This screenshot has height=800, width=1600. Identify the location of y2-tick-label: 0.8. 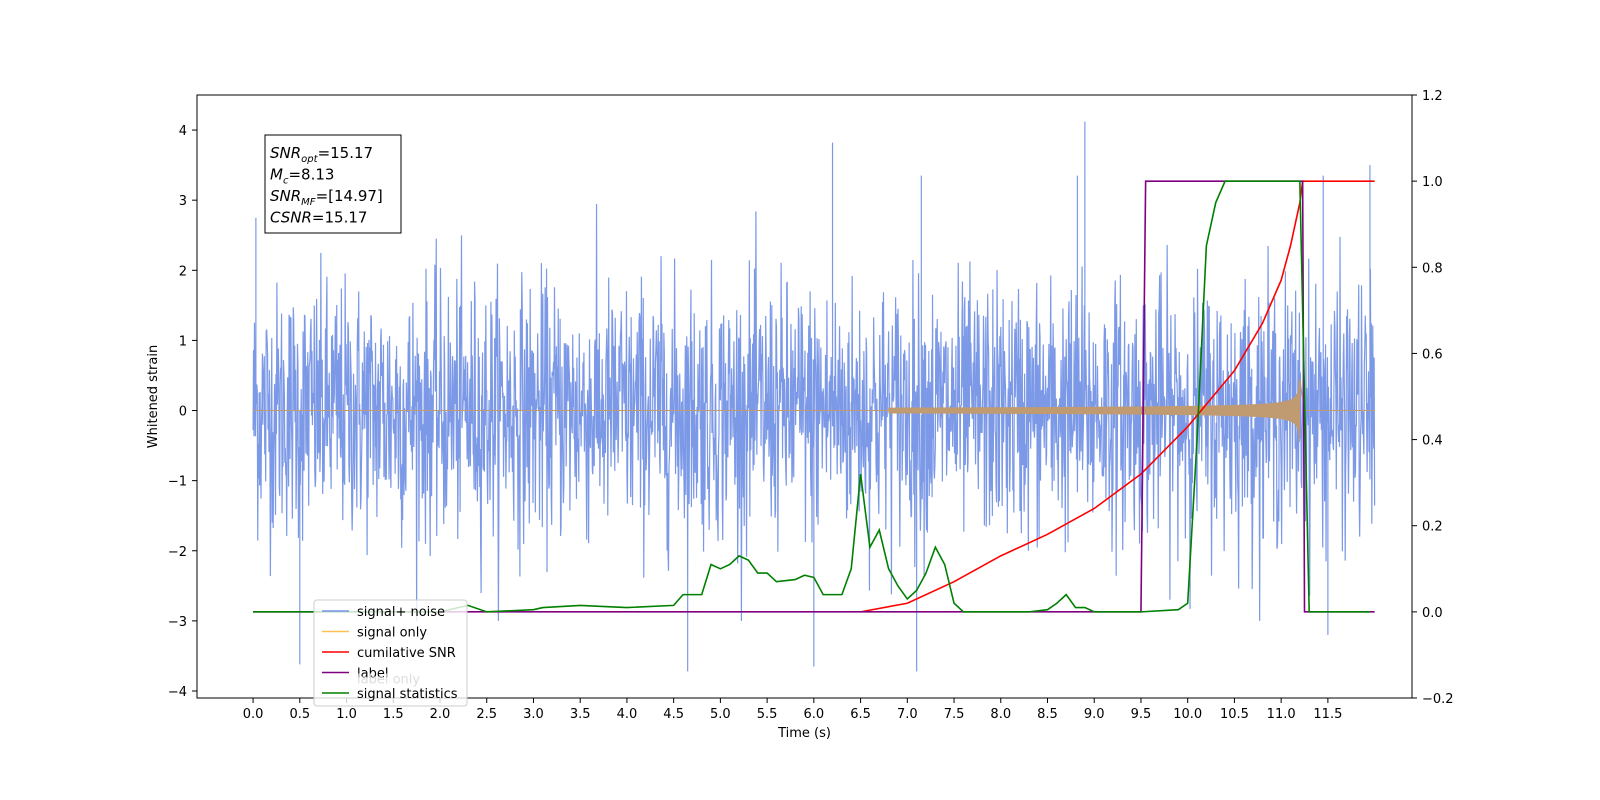
(1432, 268).